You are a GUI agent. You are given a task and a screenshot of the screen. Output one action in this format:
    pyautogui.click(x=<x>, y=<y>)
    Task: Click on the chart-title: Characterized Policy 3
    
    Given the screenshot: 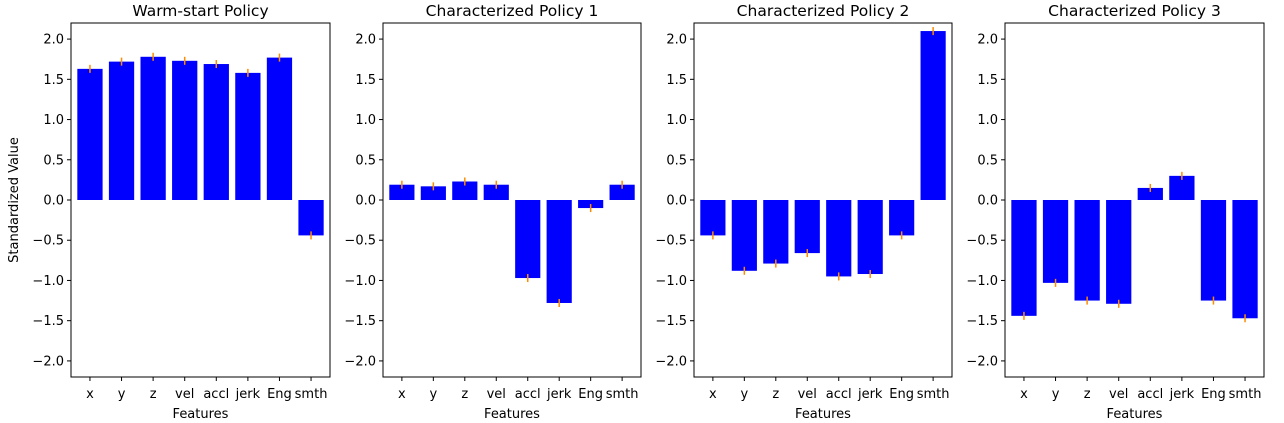 What is the action you would take?
    pyautogui.click(x=1134, y=11)
    